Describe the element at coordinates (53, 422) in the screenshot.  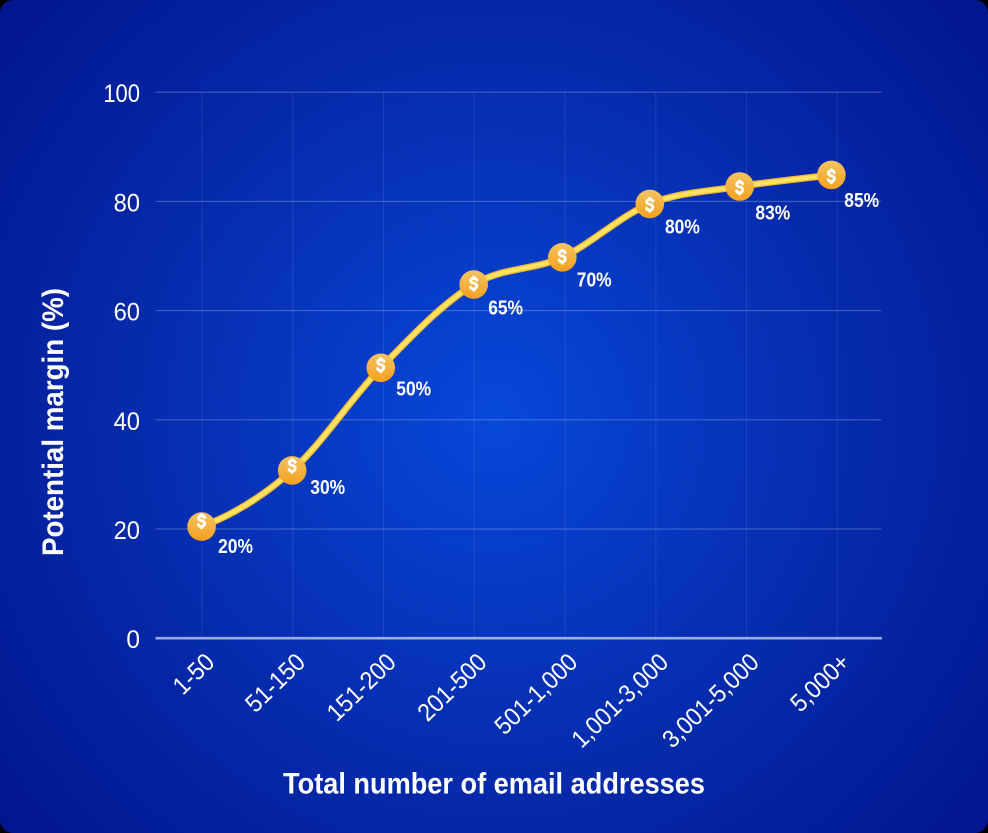
I see `svg-text: Potential margin (%)` at that location.